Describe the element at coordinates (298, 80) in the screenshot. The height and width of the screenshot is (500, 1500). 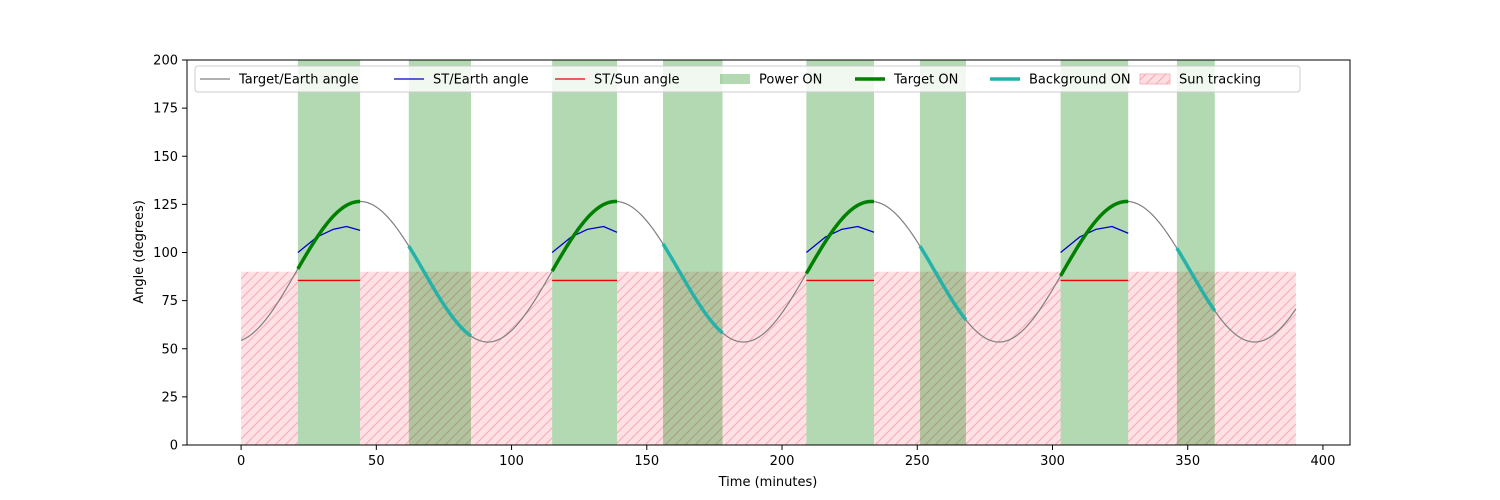
I see `legend-label-target-earth: Target/Earth angle` at that location.